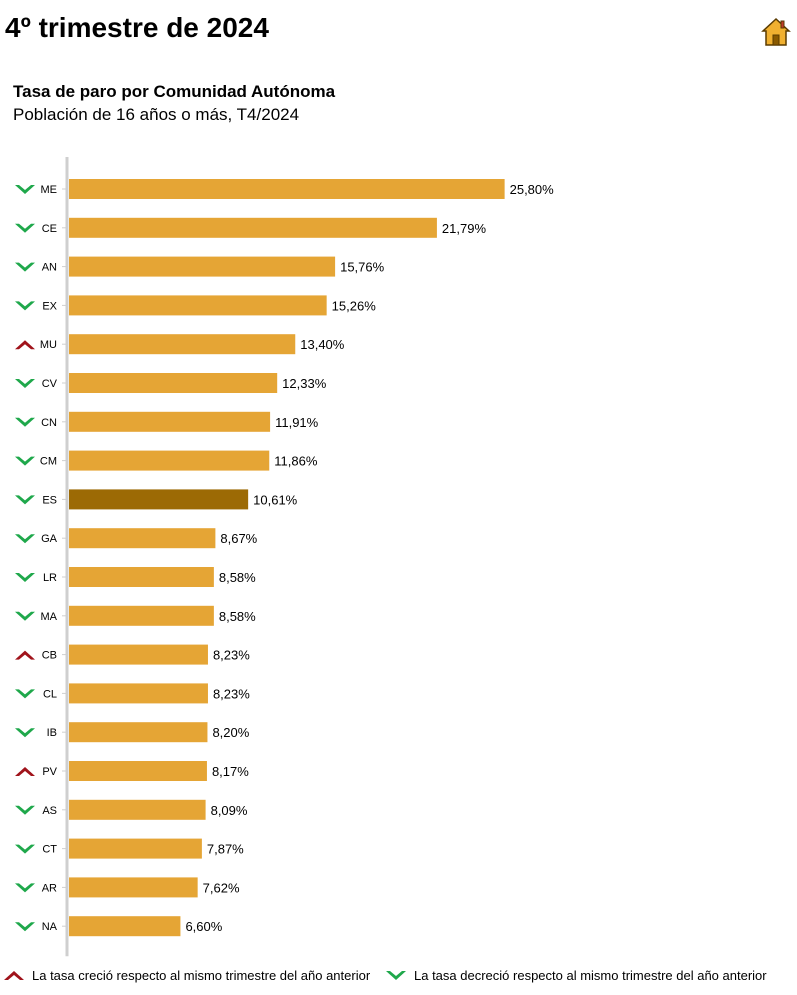 The height and width of the screenshot is (995, 797). What do you see at coordinates (49, 500) in the screenshot?
I see `category-label: ES` at bounding box center [49, 500].